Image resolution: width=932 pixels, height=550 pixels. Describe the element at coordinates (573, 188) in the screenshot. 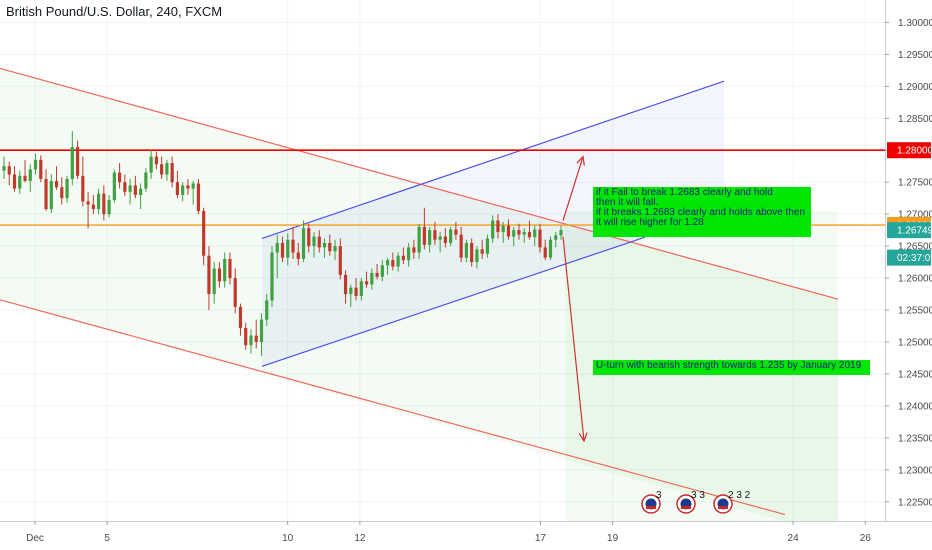

I see `arrow-up` at that location.